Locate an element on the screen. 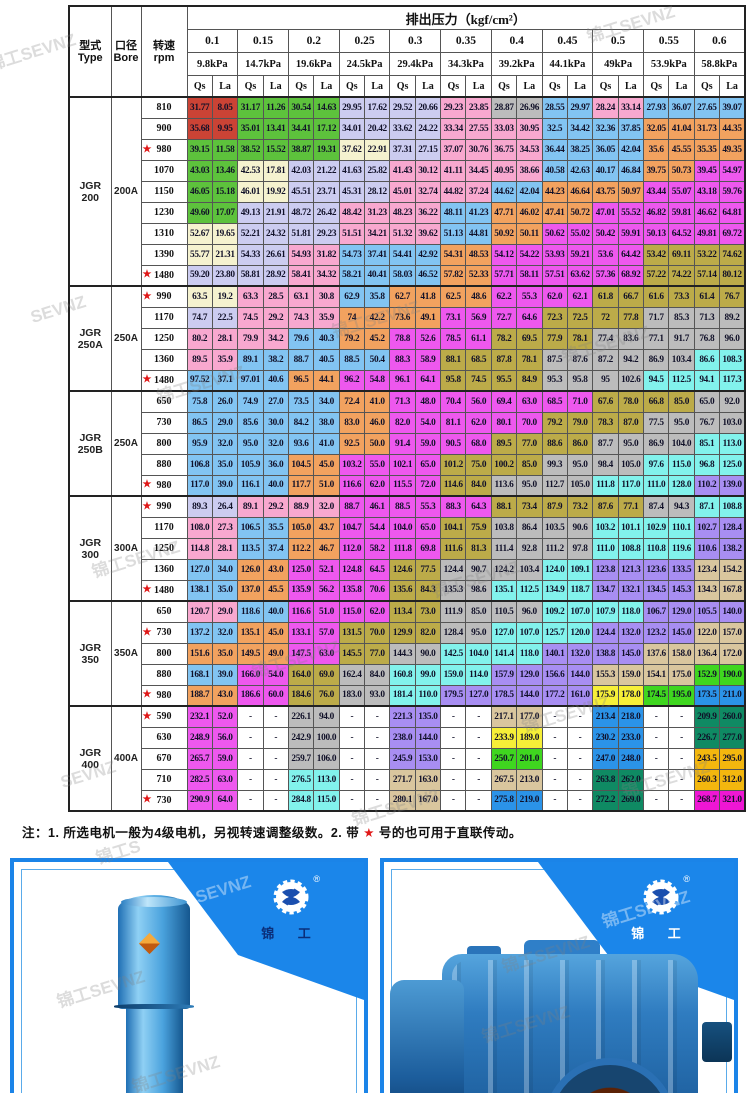  qs-cell: 177.2 is located at coordinates (554, 695).